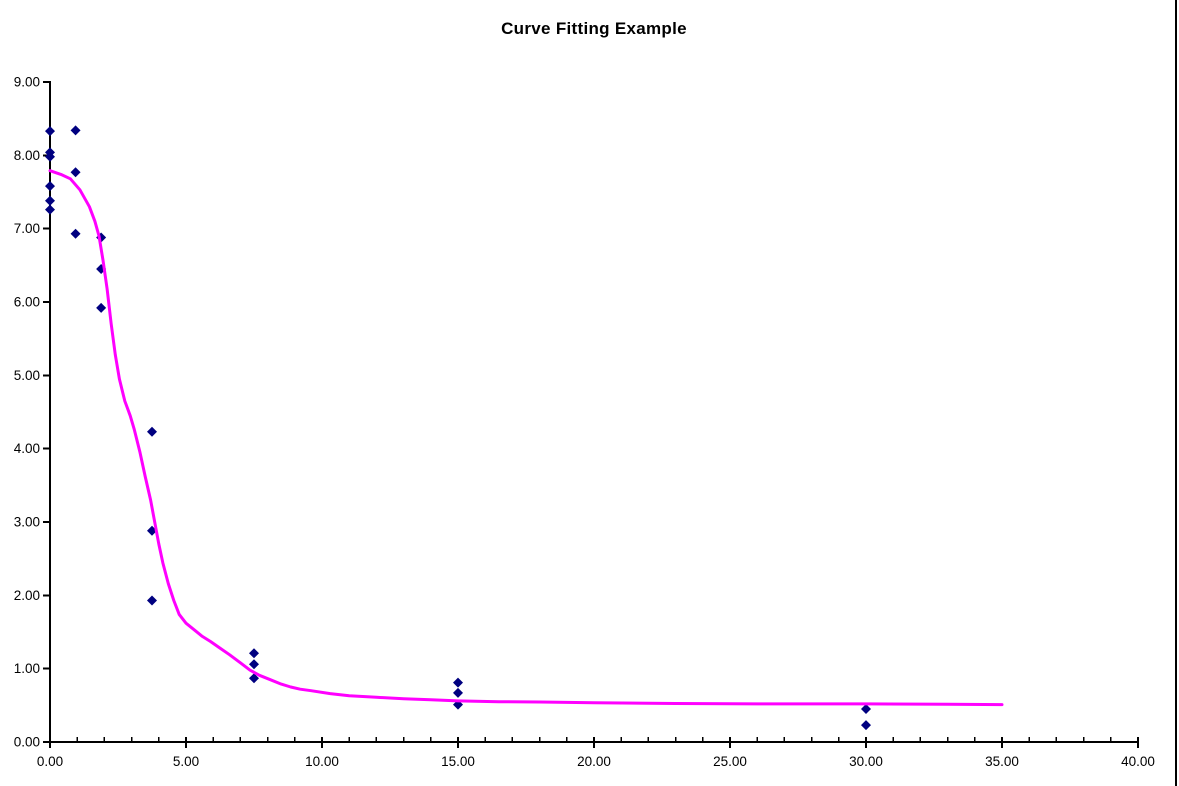  I want to click on y-tick-label: 9.00, so click(27, 82).